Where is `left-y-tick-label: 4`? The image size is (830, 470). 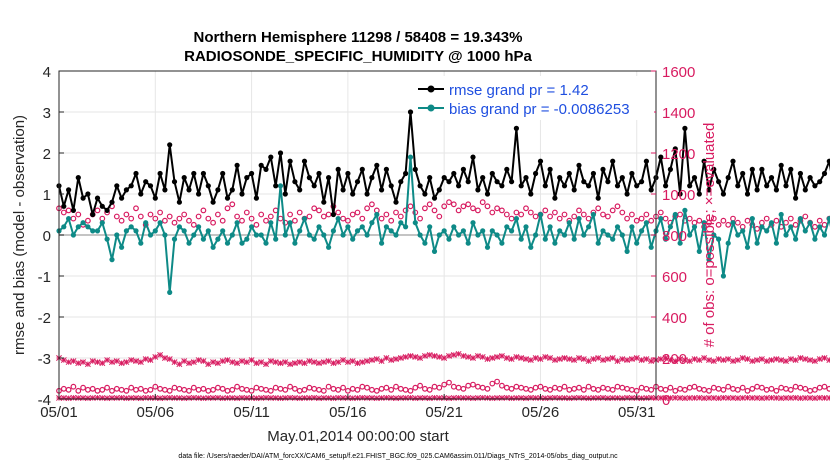 left-y-tick-label: 4 is located at coordinates (47, 72).